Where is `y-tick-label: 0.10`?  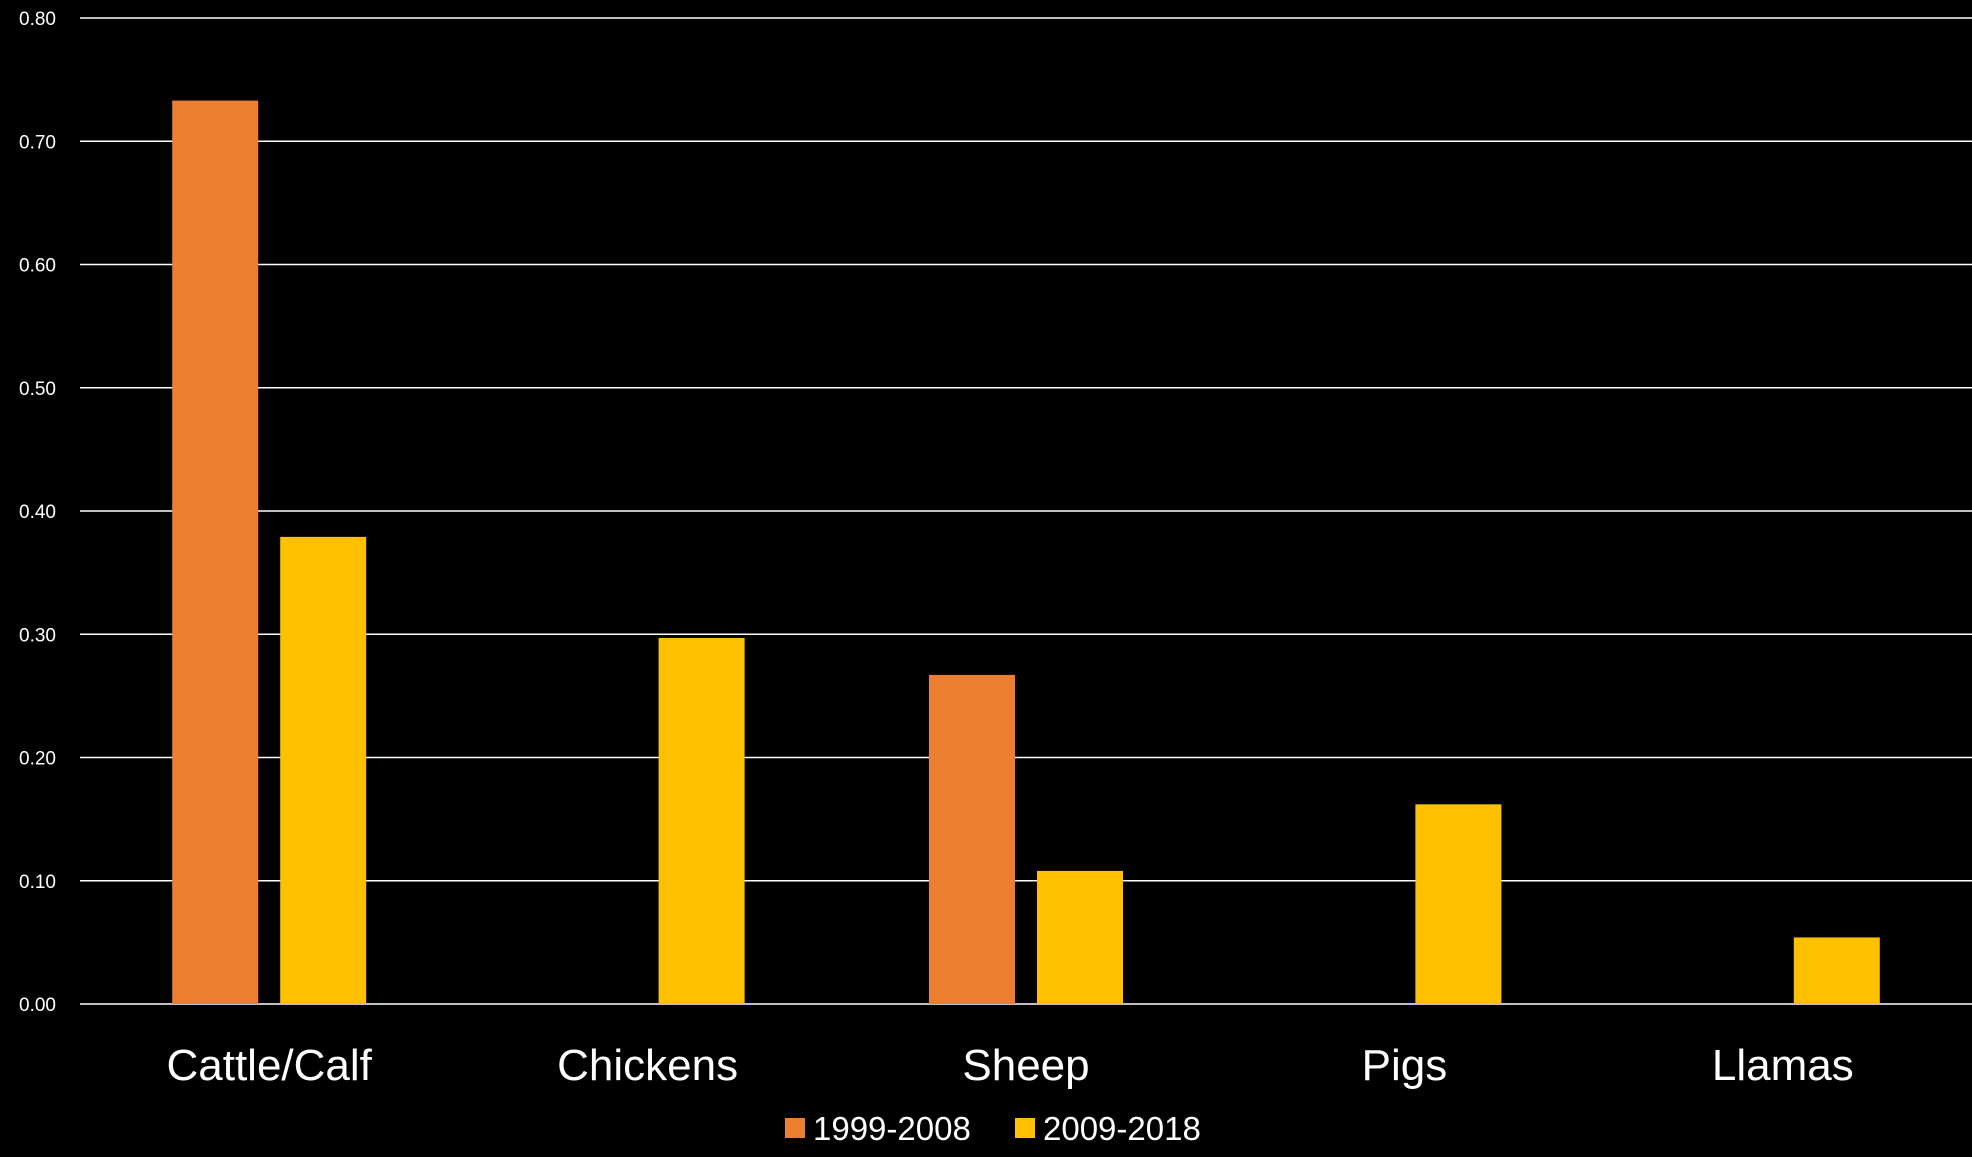 y-tick-label: 0.10 is located at coordinates (37, 882).